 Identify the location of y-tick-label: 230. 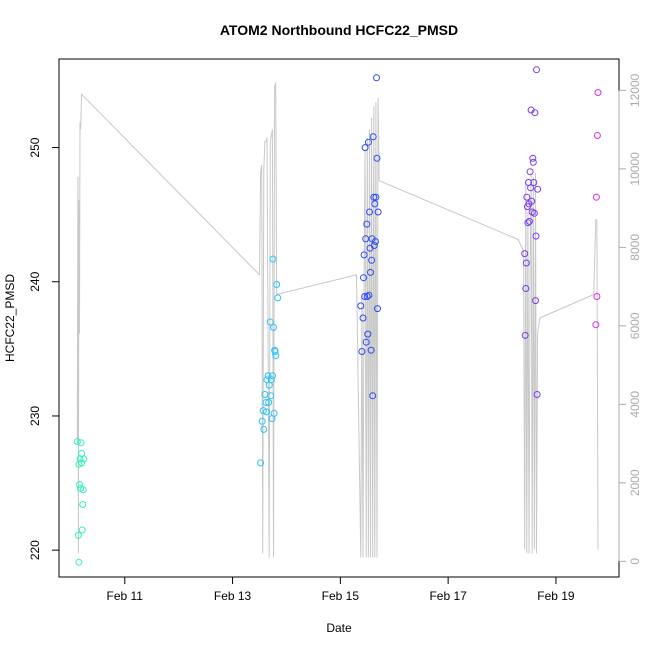
(35, 416).